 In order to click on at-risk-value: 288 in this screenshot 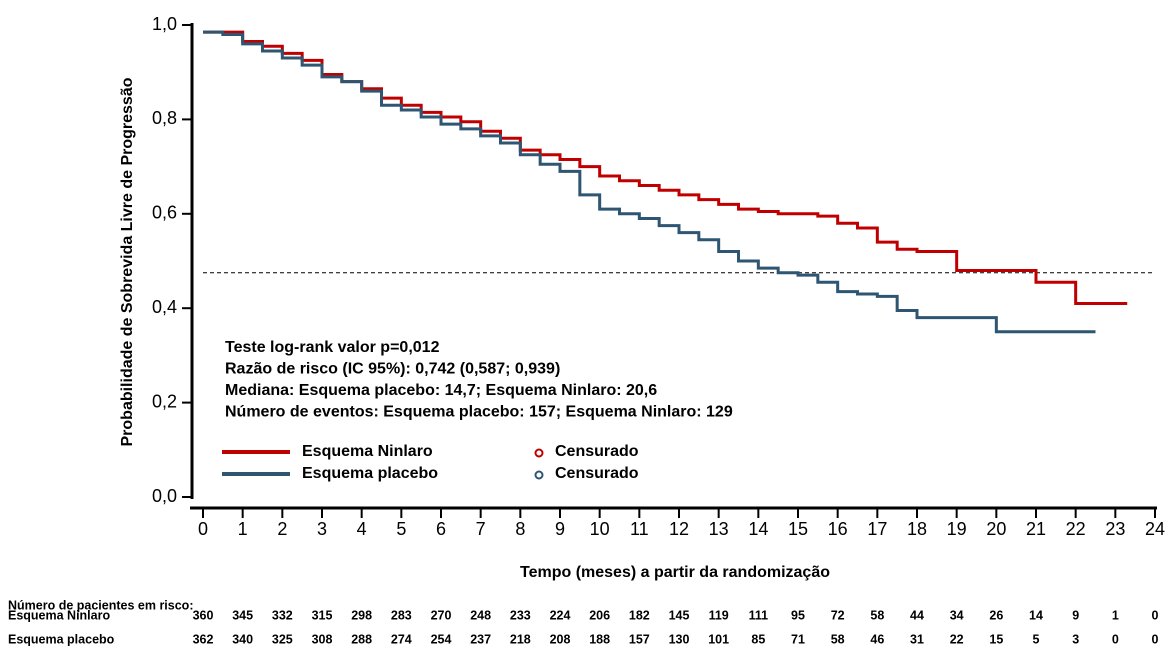, I will do `click(361, 639)`.